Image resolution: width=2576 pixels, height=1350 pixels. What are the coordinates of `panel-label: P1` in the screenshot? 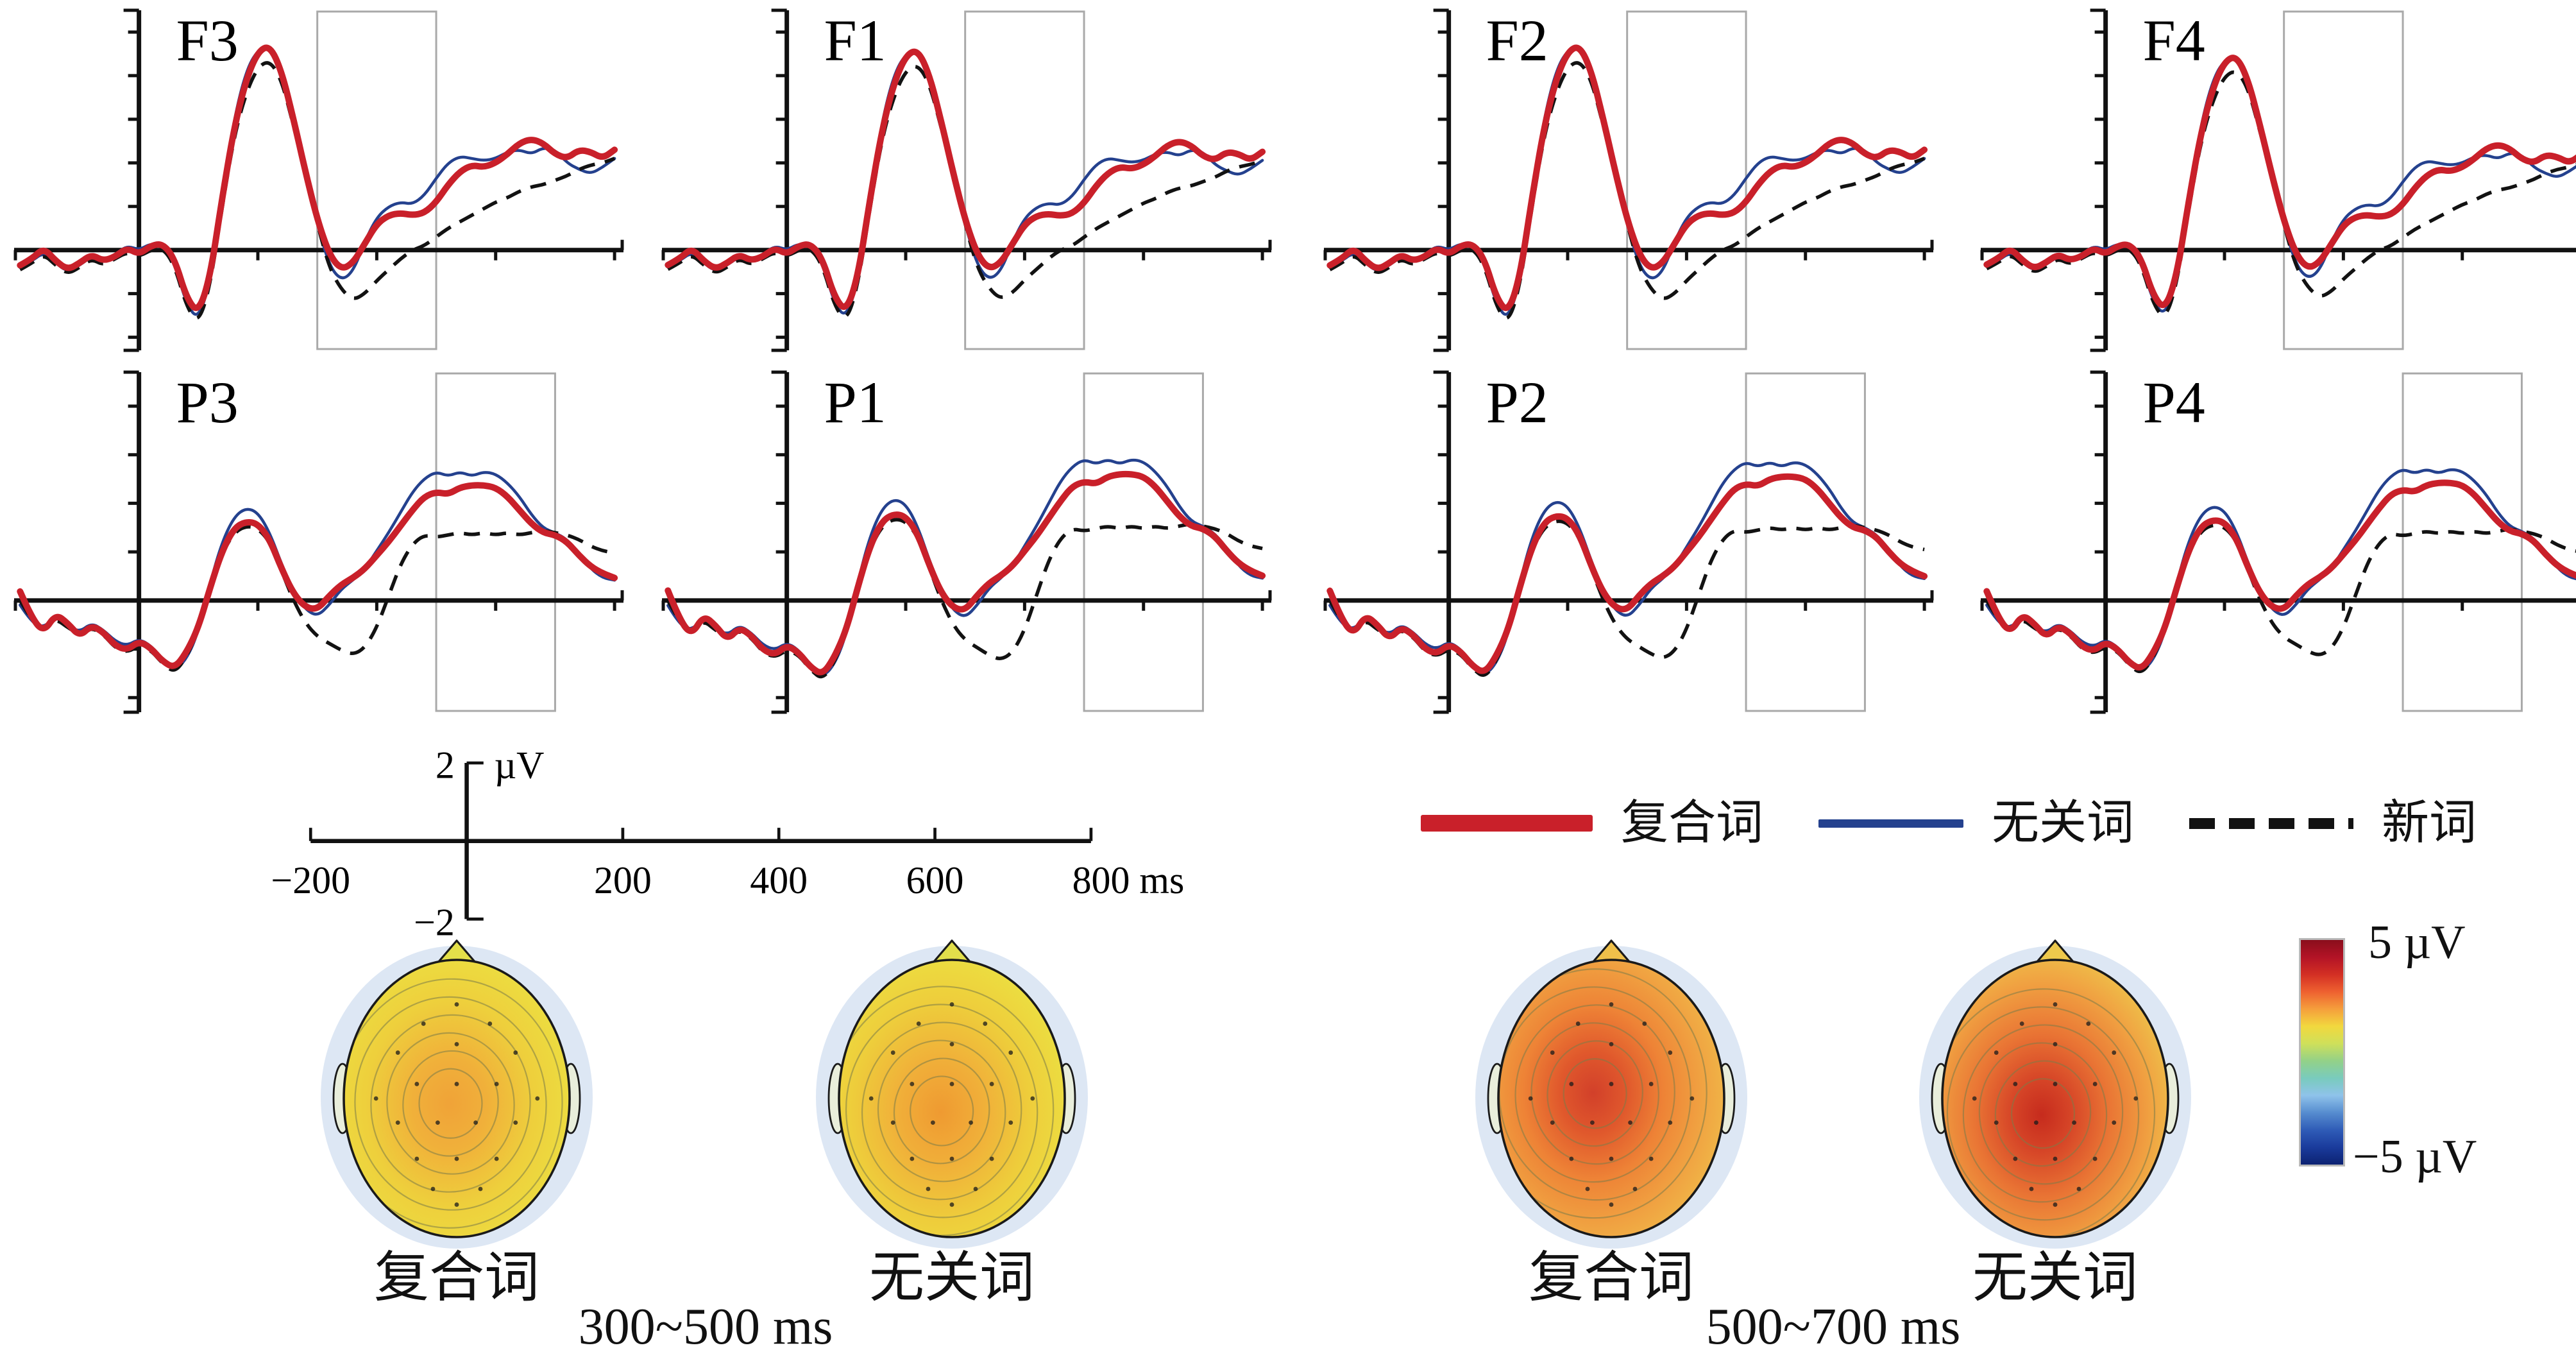 It's located at (855, 402).